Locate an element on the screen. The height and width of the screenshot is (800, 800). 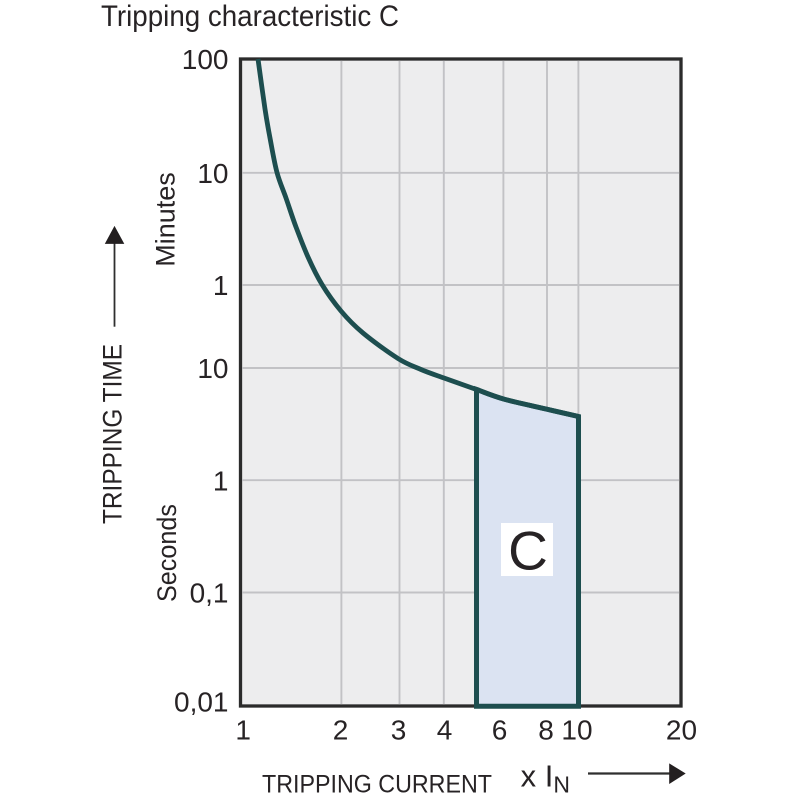
svg-text: 4 is located at coordinates (445, 730).